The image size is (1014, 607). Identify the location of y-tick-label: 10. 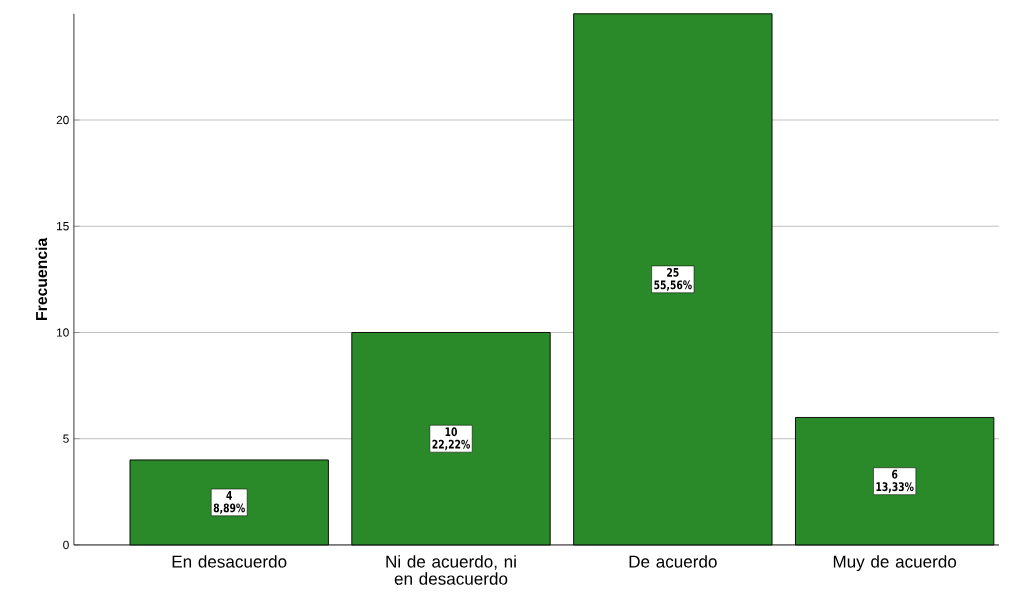
(63, 332).